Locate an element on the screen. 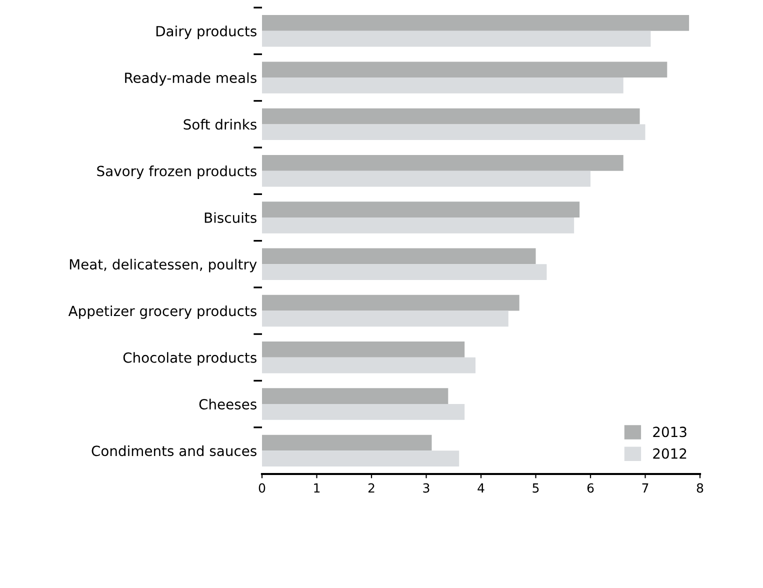  x-tick-label: 8 is located at coordinates (700, 488).